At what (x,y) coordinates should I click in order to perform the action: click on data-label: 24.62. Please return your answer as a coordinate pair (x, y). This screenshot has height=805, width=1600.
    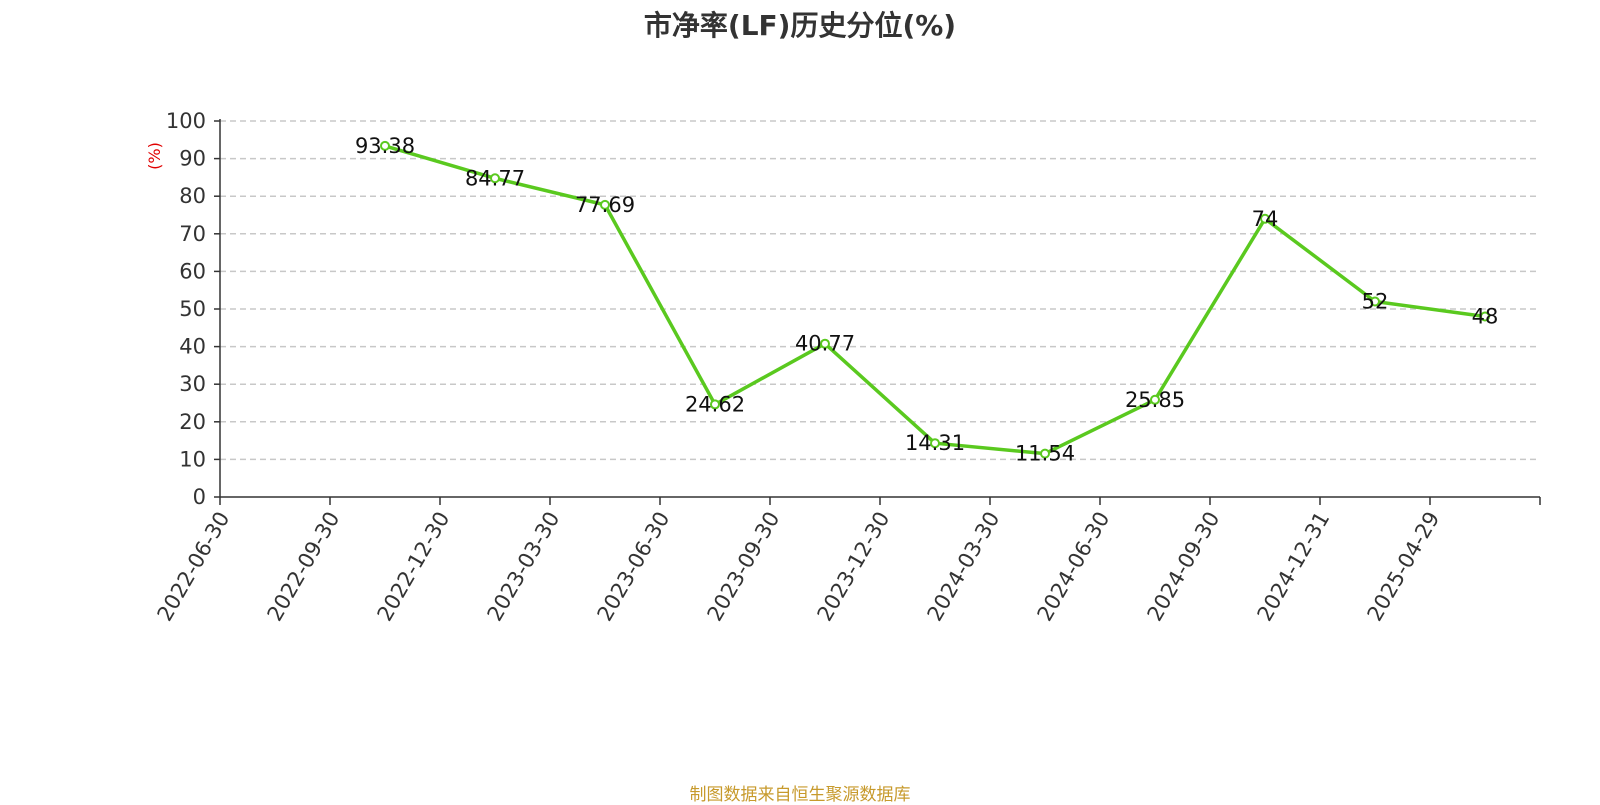
    Looking at the image, I should click on (715, 404).